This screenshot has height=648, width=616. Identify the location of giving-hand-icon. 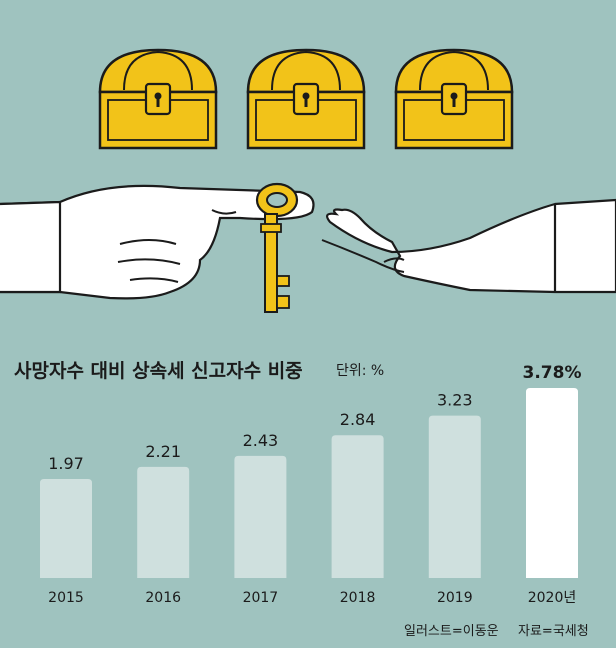
(157, 242).